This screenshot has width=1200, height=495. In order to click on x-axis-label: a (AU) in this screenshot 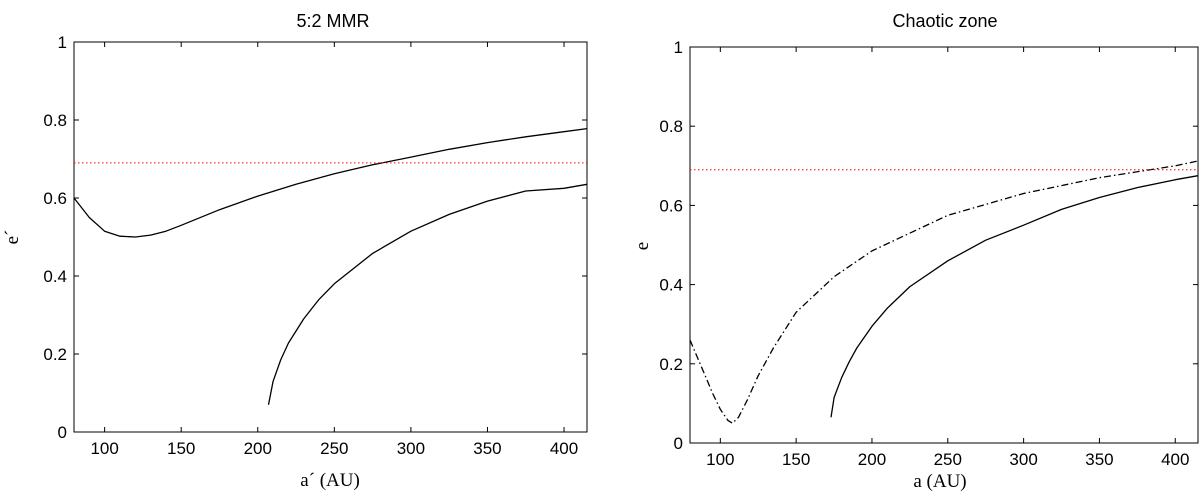, I will do `click(939, 481)`.